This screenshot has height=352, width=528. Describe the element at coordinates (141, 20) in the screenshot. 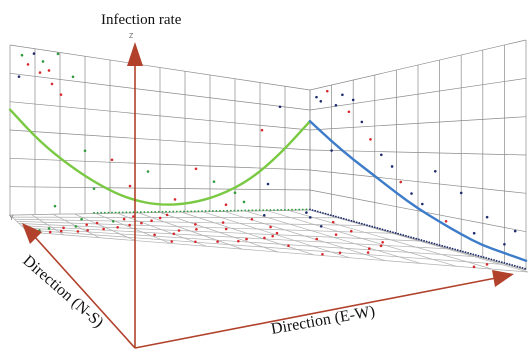

I see `z-axis-label: Infection rate` at that location.